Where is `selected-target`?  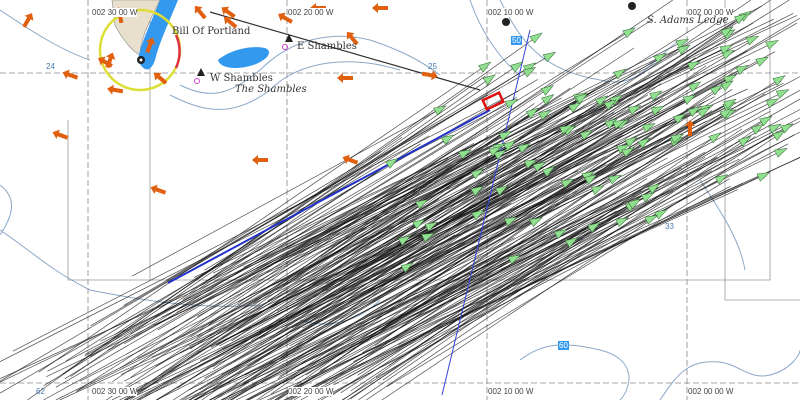
selected-target is located at coordinates (493, 101).